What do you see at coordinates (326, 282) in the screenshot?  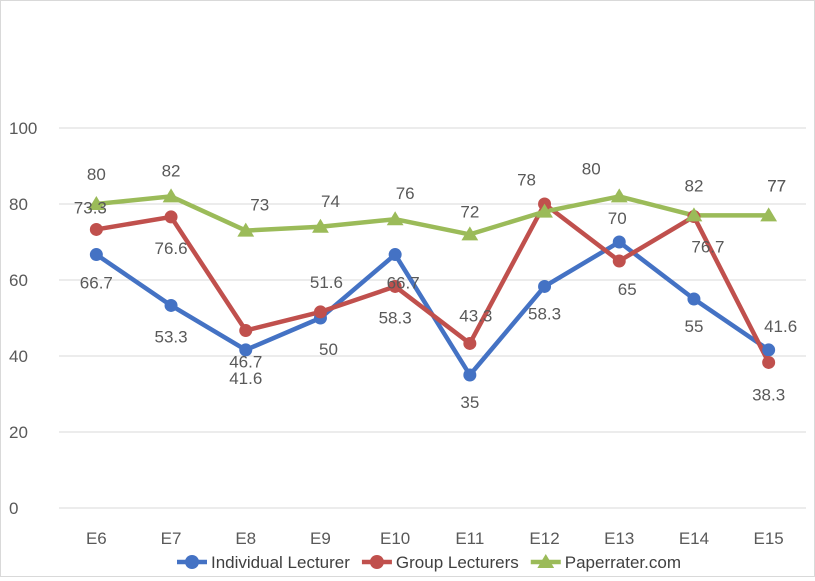 I see `data-label-group-lecturers: 51.6` at bounding box center [326, 282].